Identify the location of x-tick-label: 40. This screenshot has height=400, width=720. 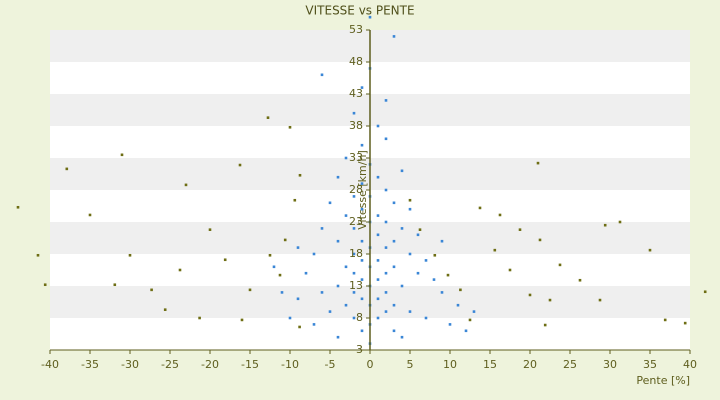
(690, 364).